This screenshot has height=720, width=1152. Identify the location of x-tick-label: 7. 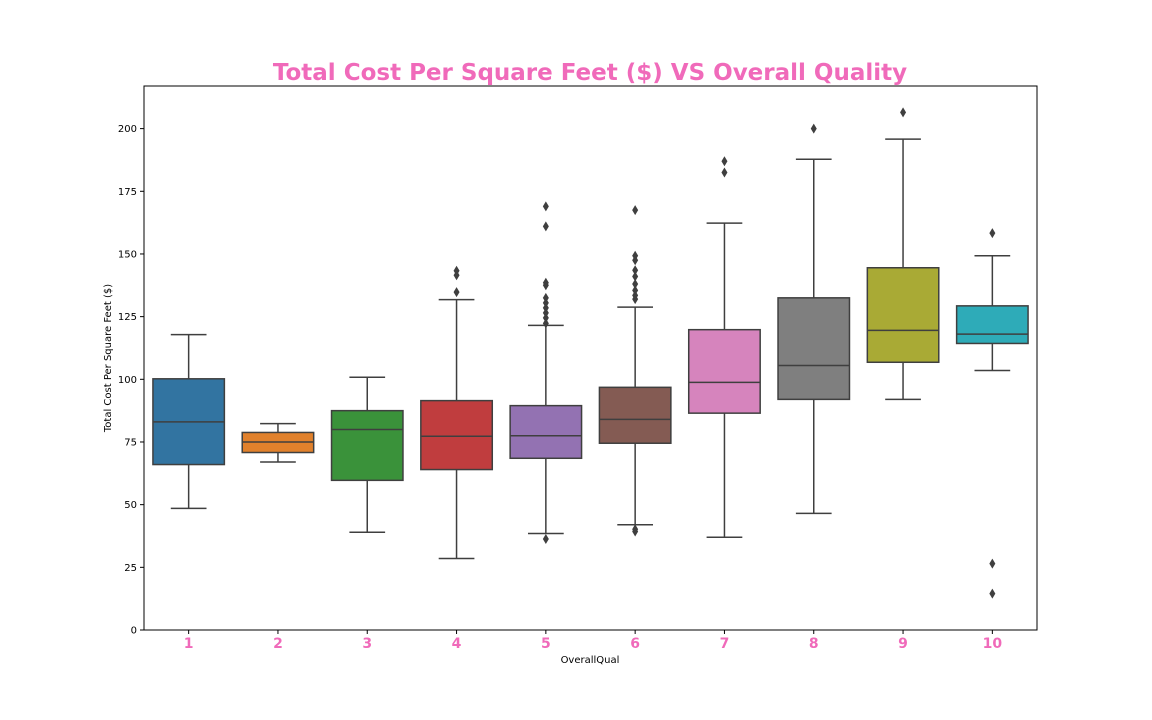
(725, 644).